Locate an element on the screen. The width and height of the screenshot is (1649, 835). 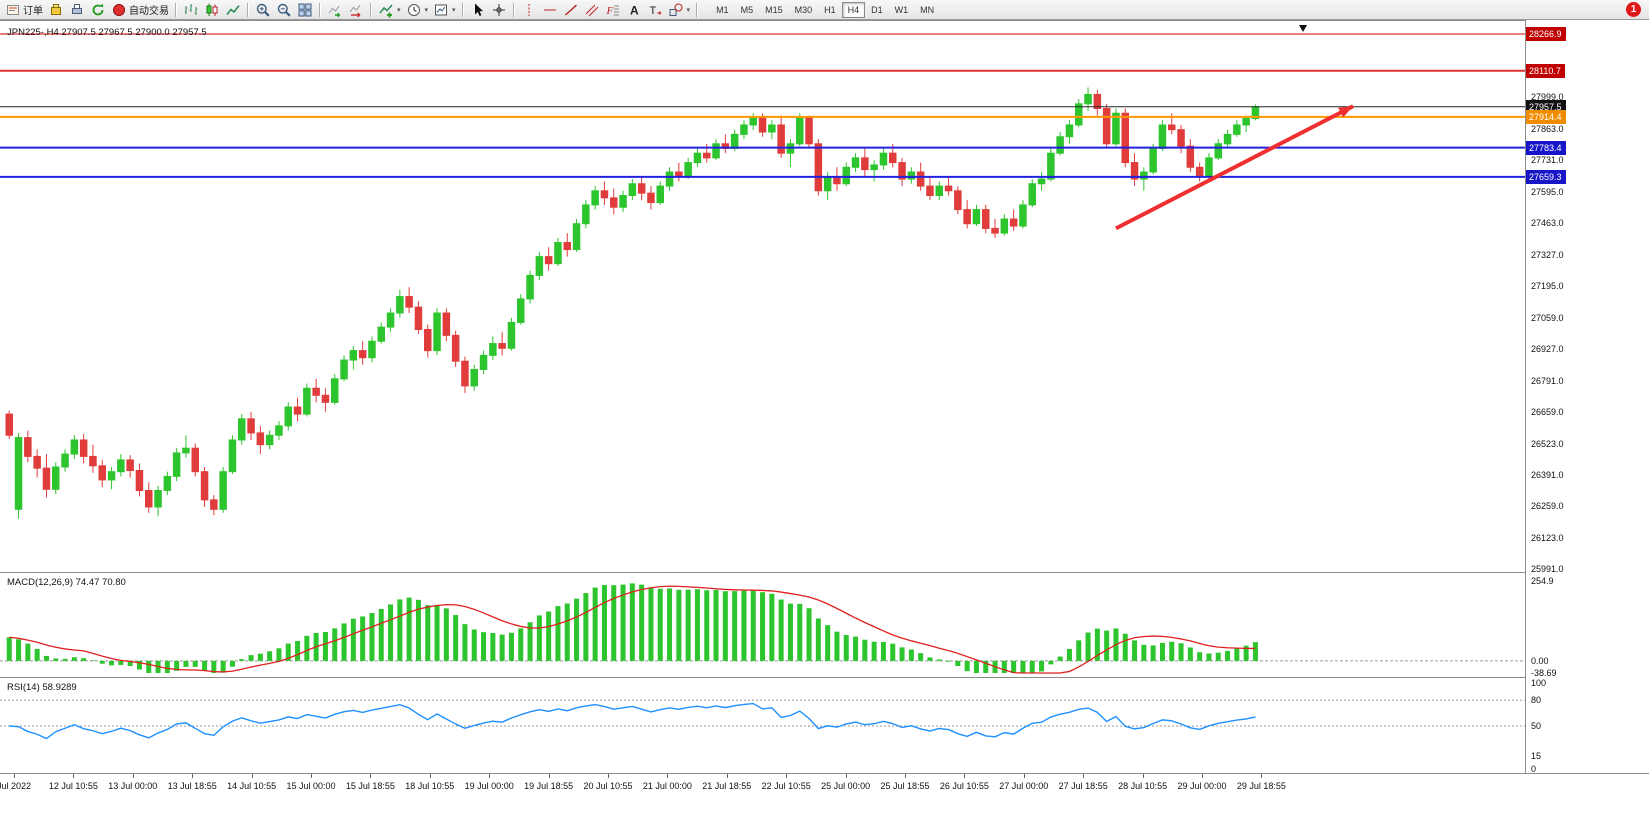
trend-arrow is located at coordinates (1235, 167).